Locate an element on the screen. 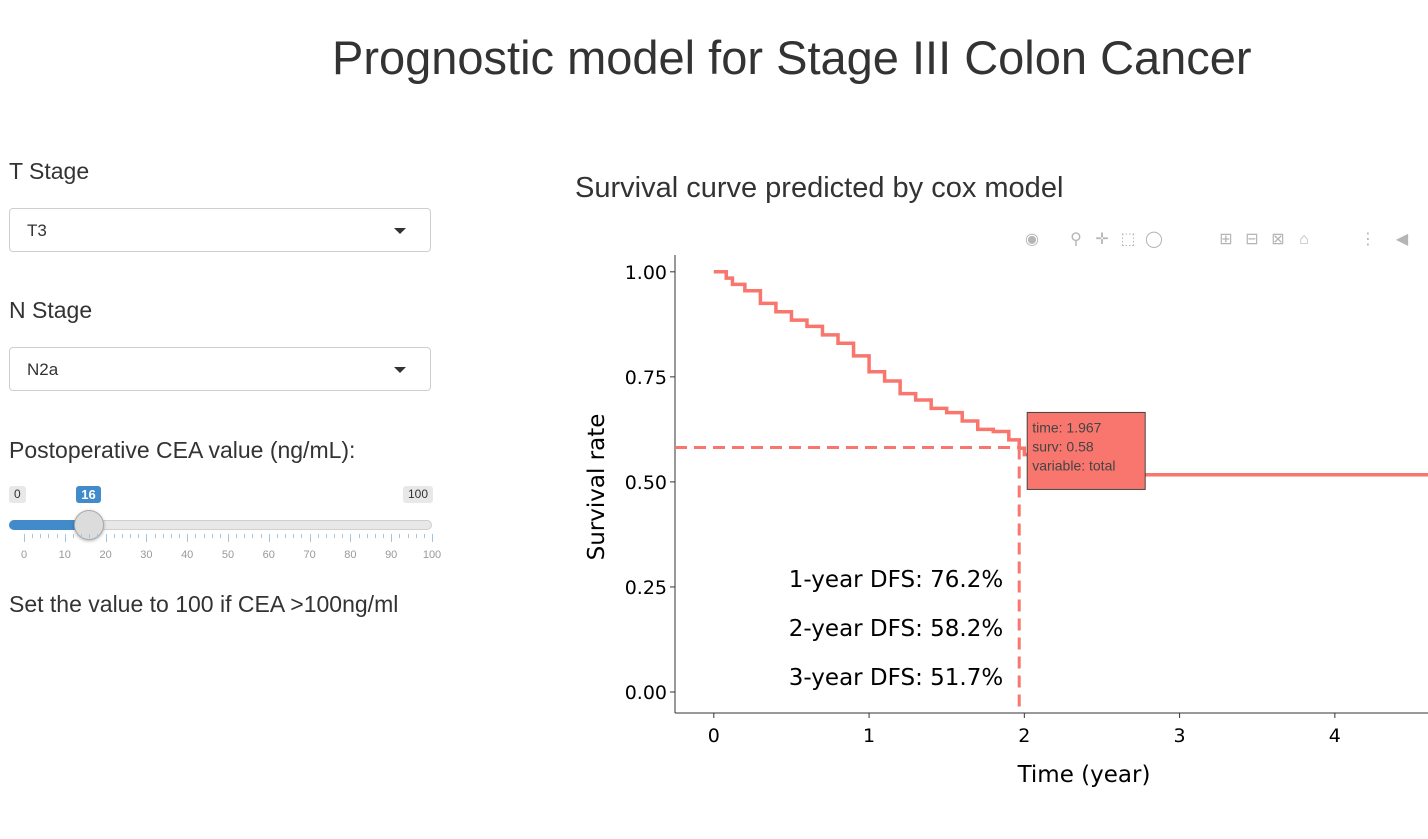 The image size is (1428, 839). slider-grid-label: 90 is located at coordinates (391, 555).